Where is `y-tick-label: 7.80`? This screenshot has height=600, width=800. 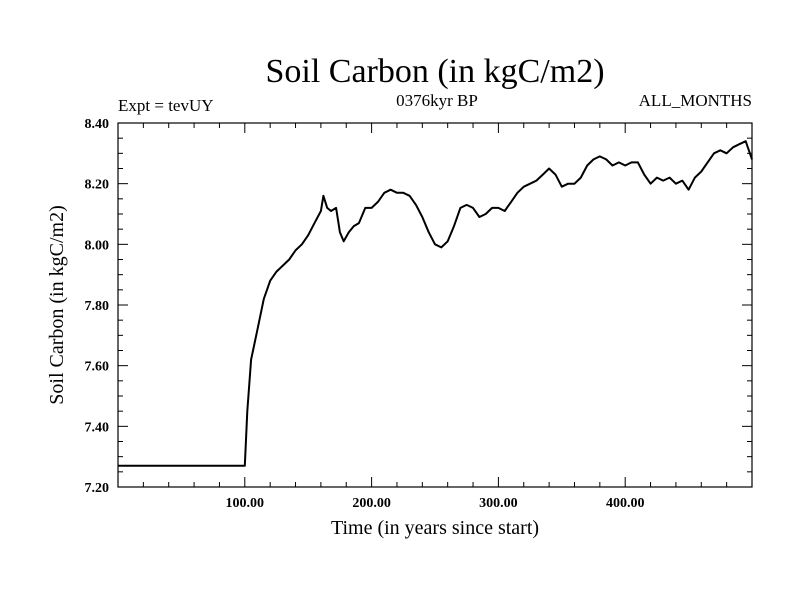 y-tick-label: 7.80 is located at coordinates (97, 306).